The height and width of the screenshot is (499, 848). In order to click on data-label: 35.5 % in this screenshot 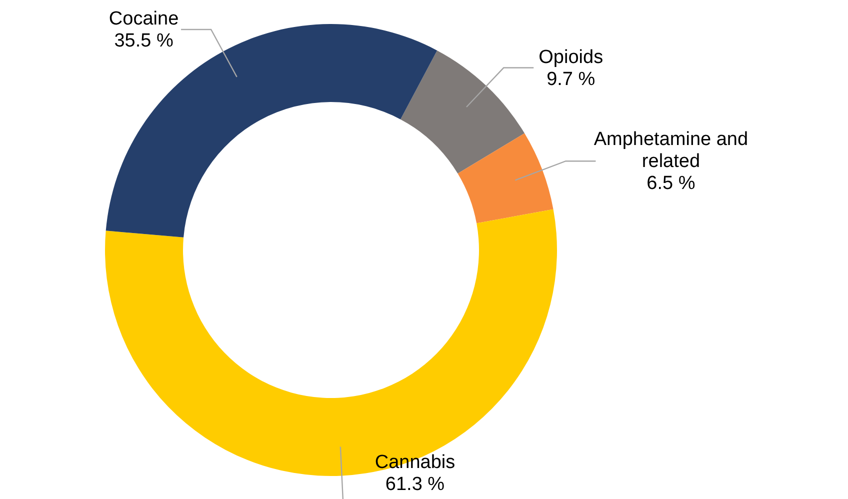, I will do `click(144, 41)`.